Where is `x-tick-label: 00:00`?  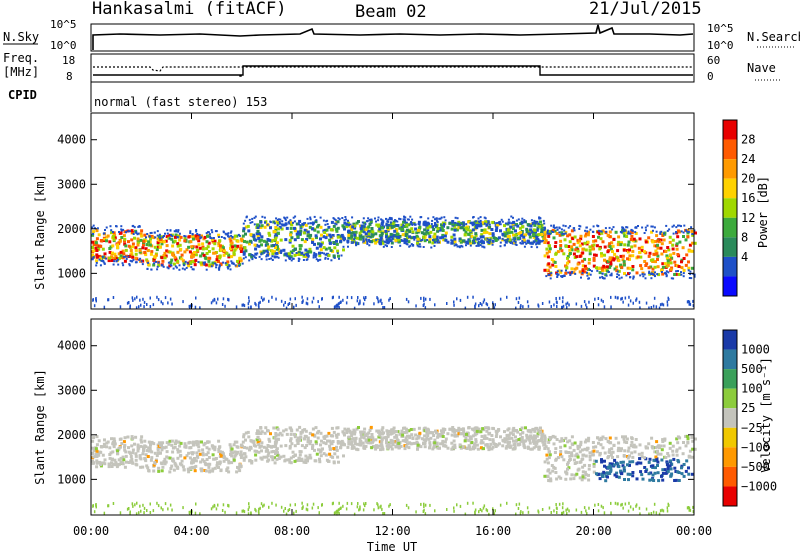
x-tick-label: 00:00 is located at coordinates (694, 531).